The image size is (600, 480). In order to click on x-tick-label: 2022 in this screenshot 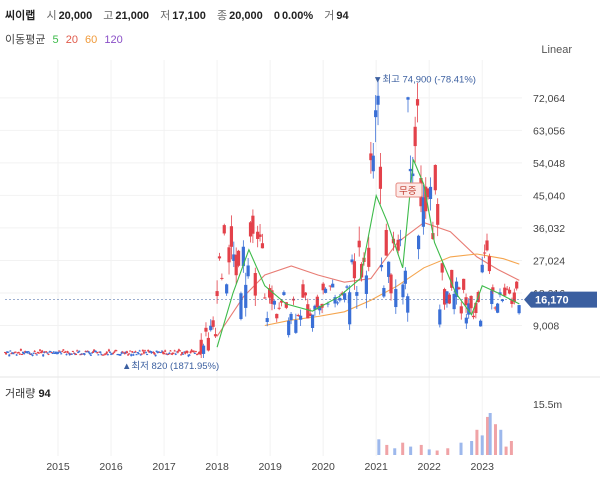, I will do `click(430, 467)`.